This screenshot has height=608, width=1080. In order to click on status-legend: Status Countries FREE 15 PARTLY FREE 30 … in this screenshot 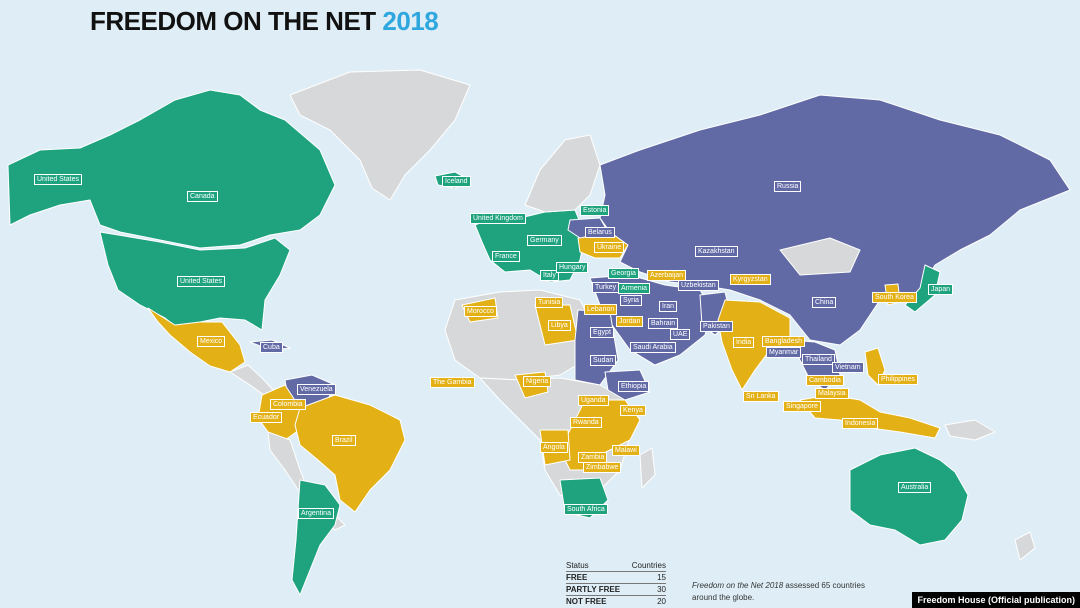, I will do `click(616, 583)`.